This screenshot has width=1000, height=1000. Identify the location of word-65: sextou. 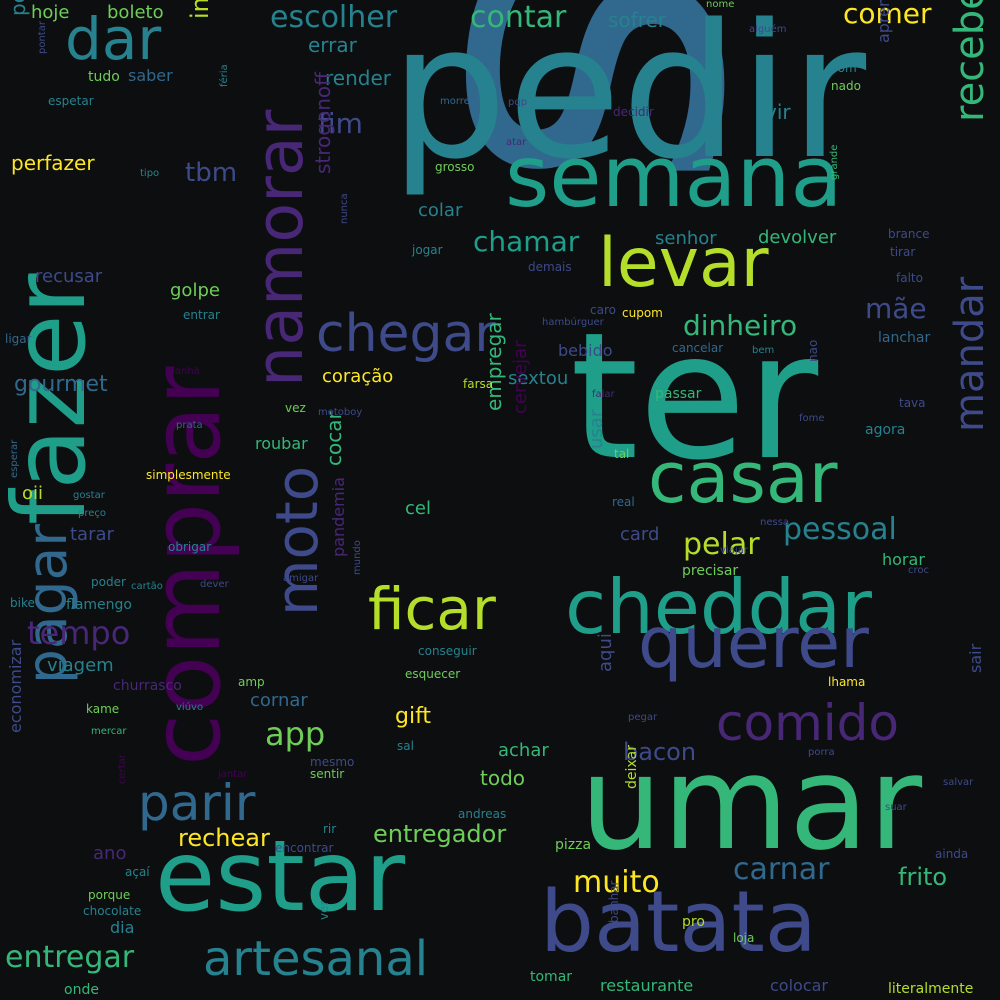
(538, 378).